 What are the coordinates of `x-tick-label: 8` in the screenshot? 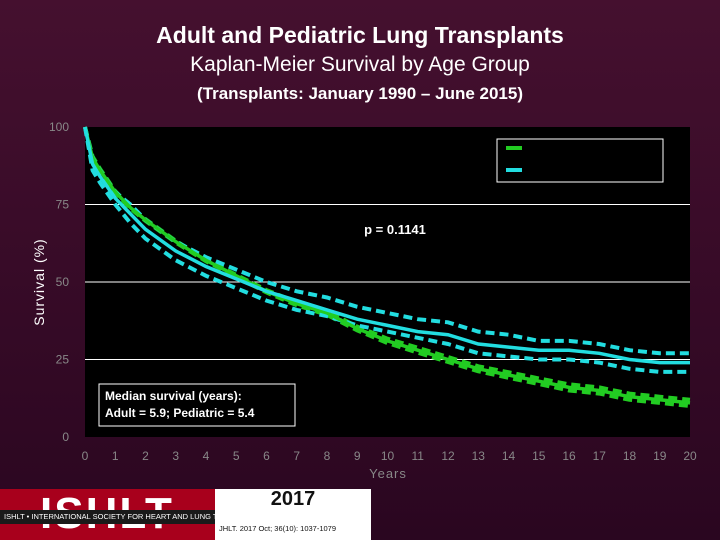 It's located at (327, 456).